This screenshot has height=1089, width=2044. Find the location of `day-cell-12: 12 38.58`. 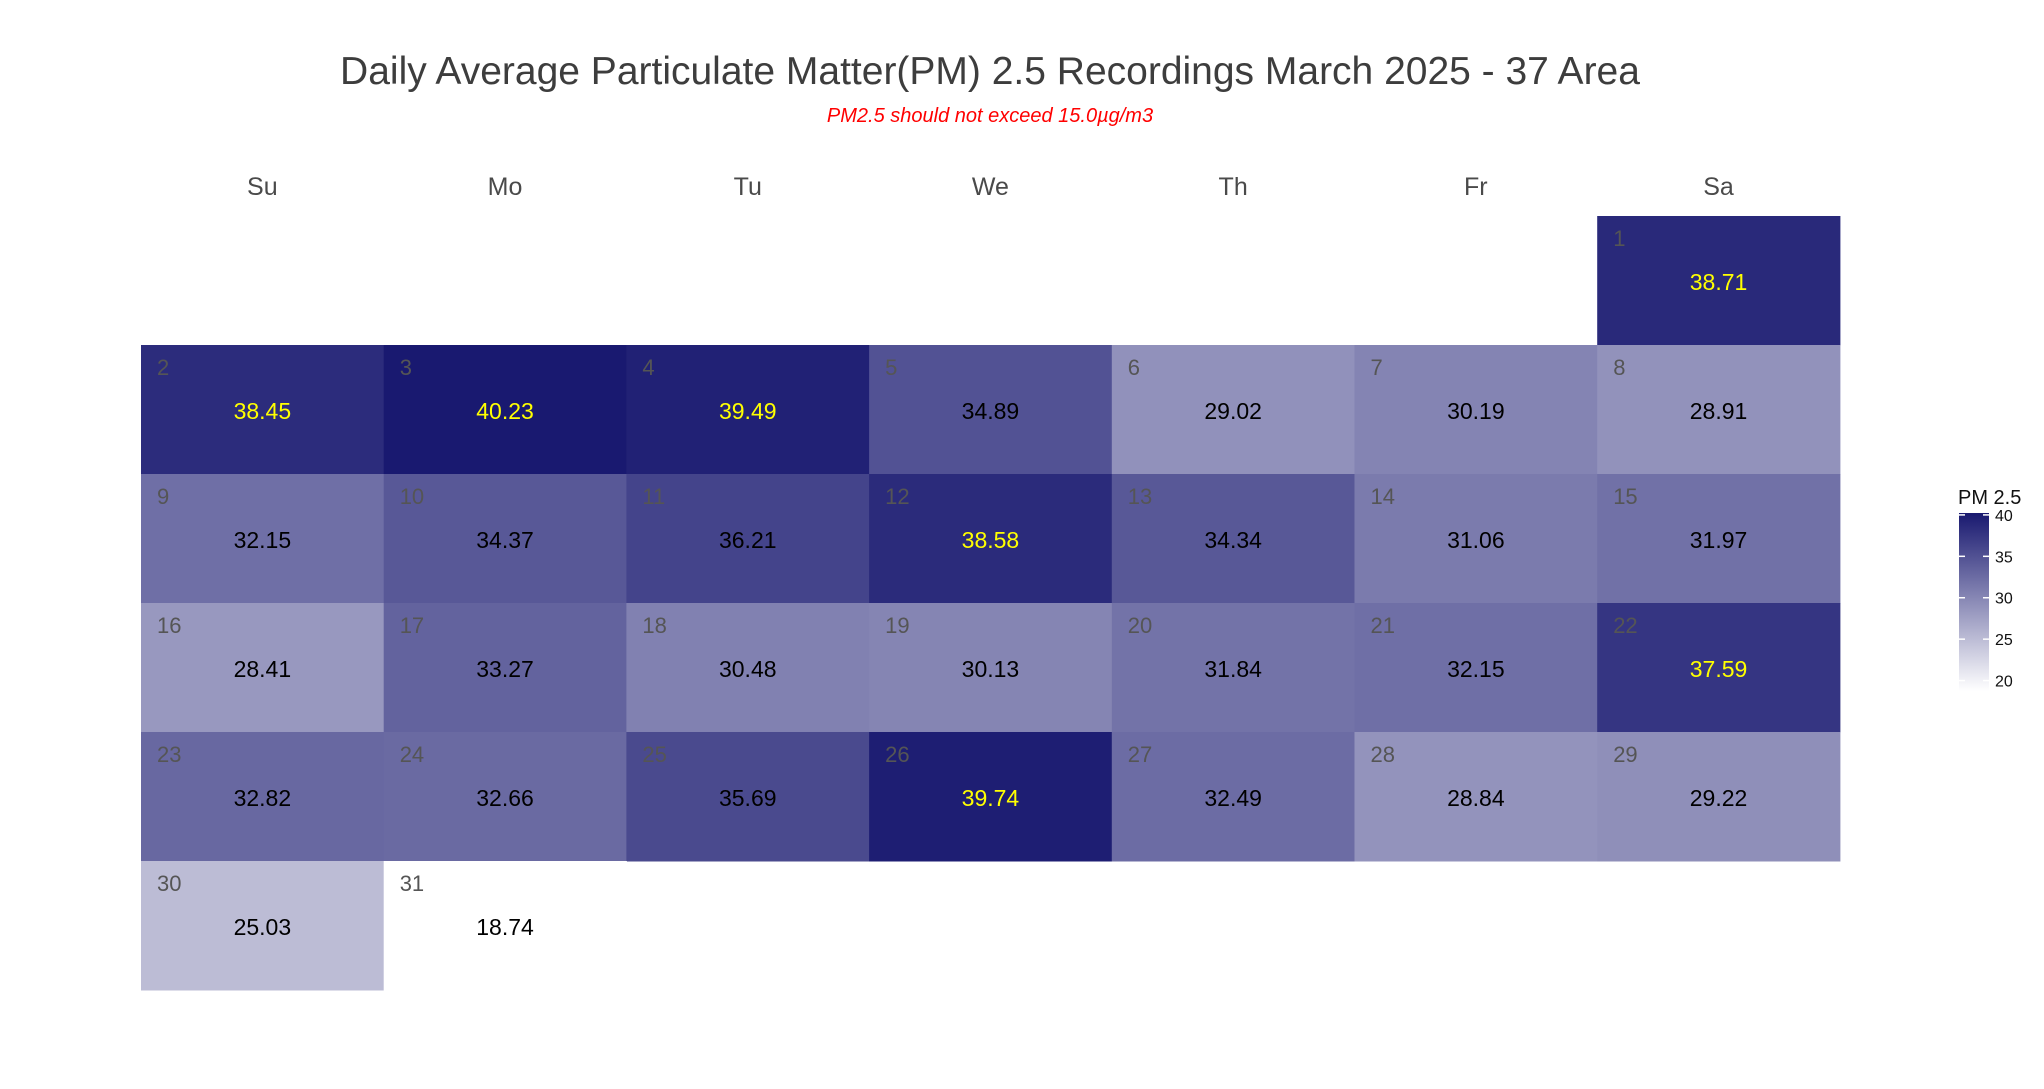

day-cell-12: 12 38.58 is located at coordinates (991, 539).